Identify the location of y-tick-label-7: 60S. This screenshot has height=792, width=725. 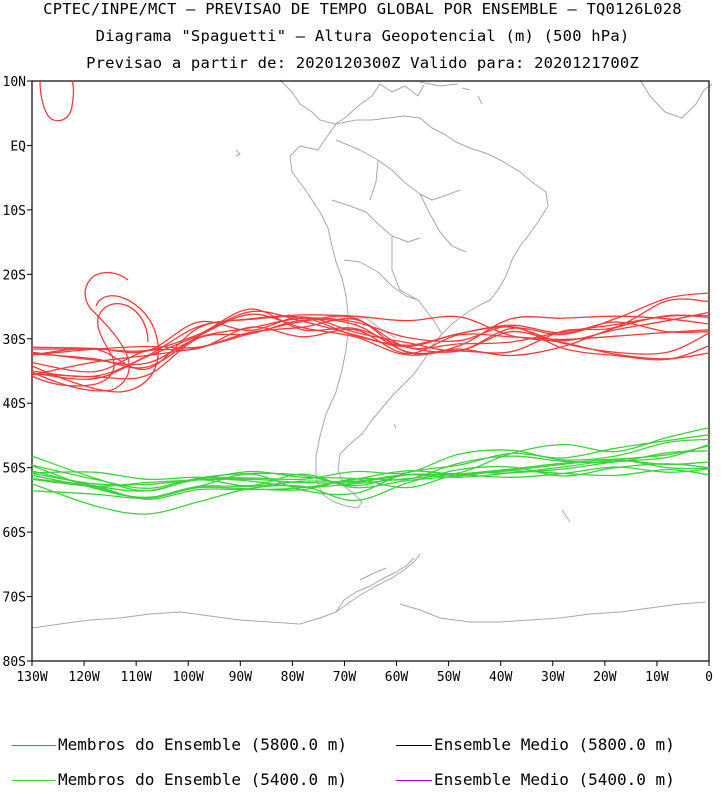
(14, 533).